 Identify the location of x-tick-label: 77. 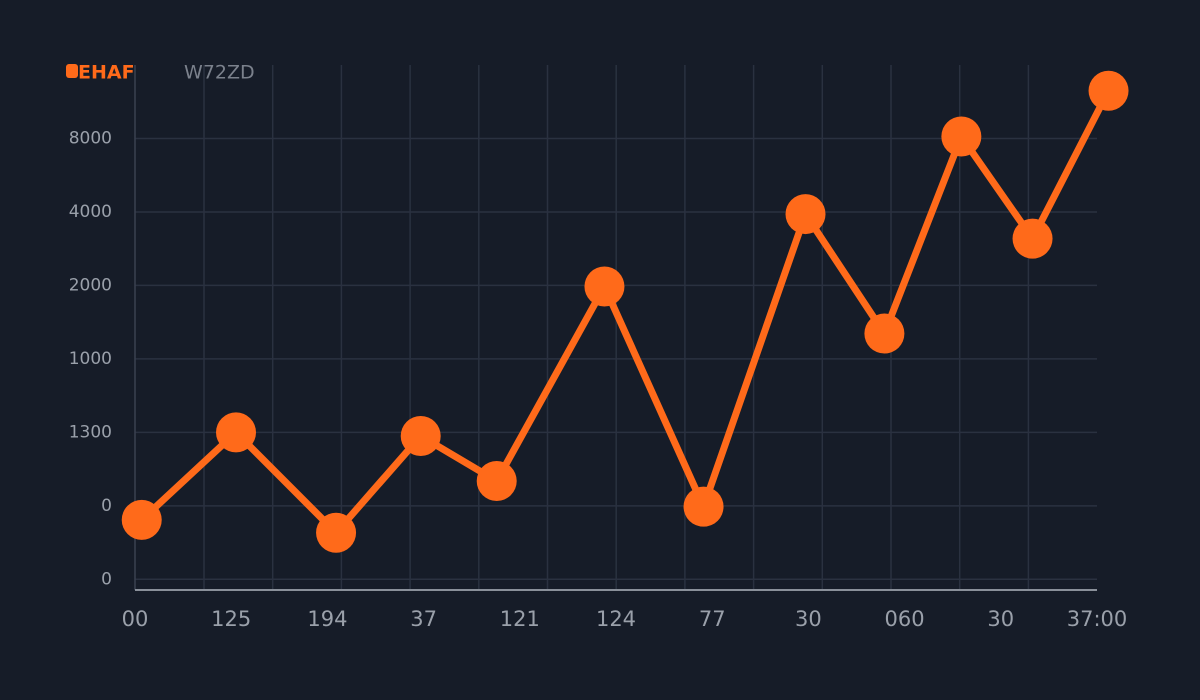
(712, 619).